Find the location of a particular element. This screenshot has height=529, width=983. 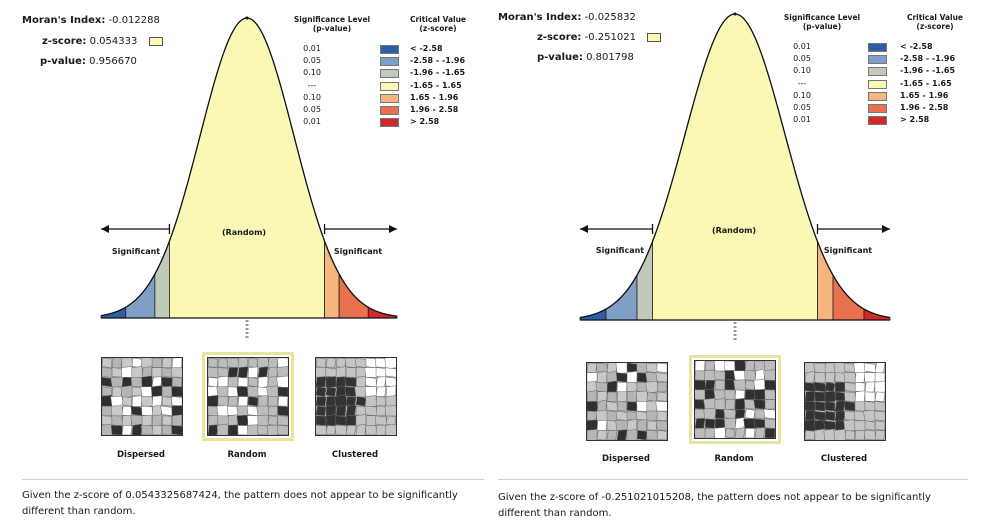

morans-index: Moran's Index: -0.012288 is located at coordinates (91, 20).